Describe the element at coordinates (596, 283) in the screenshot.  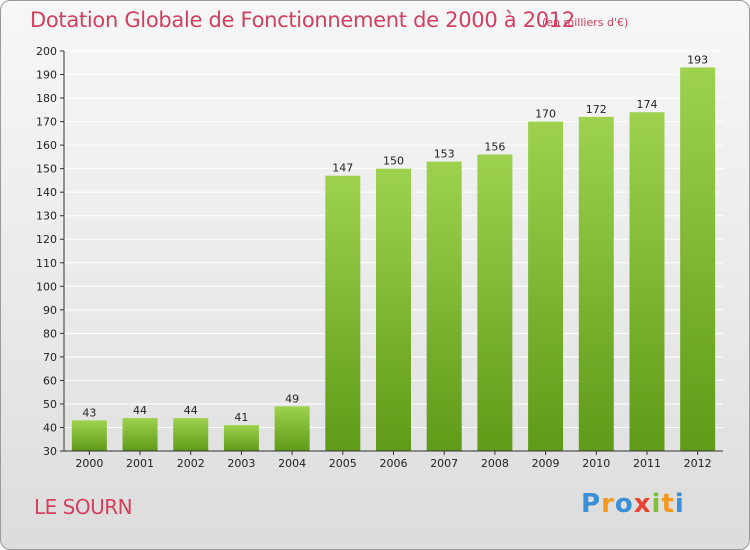
I see `bar-2010` at that location.